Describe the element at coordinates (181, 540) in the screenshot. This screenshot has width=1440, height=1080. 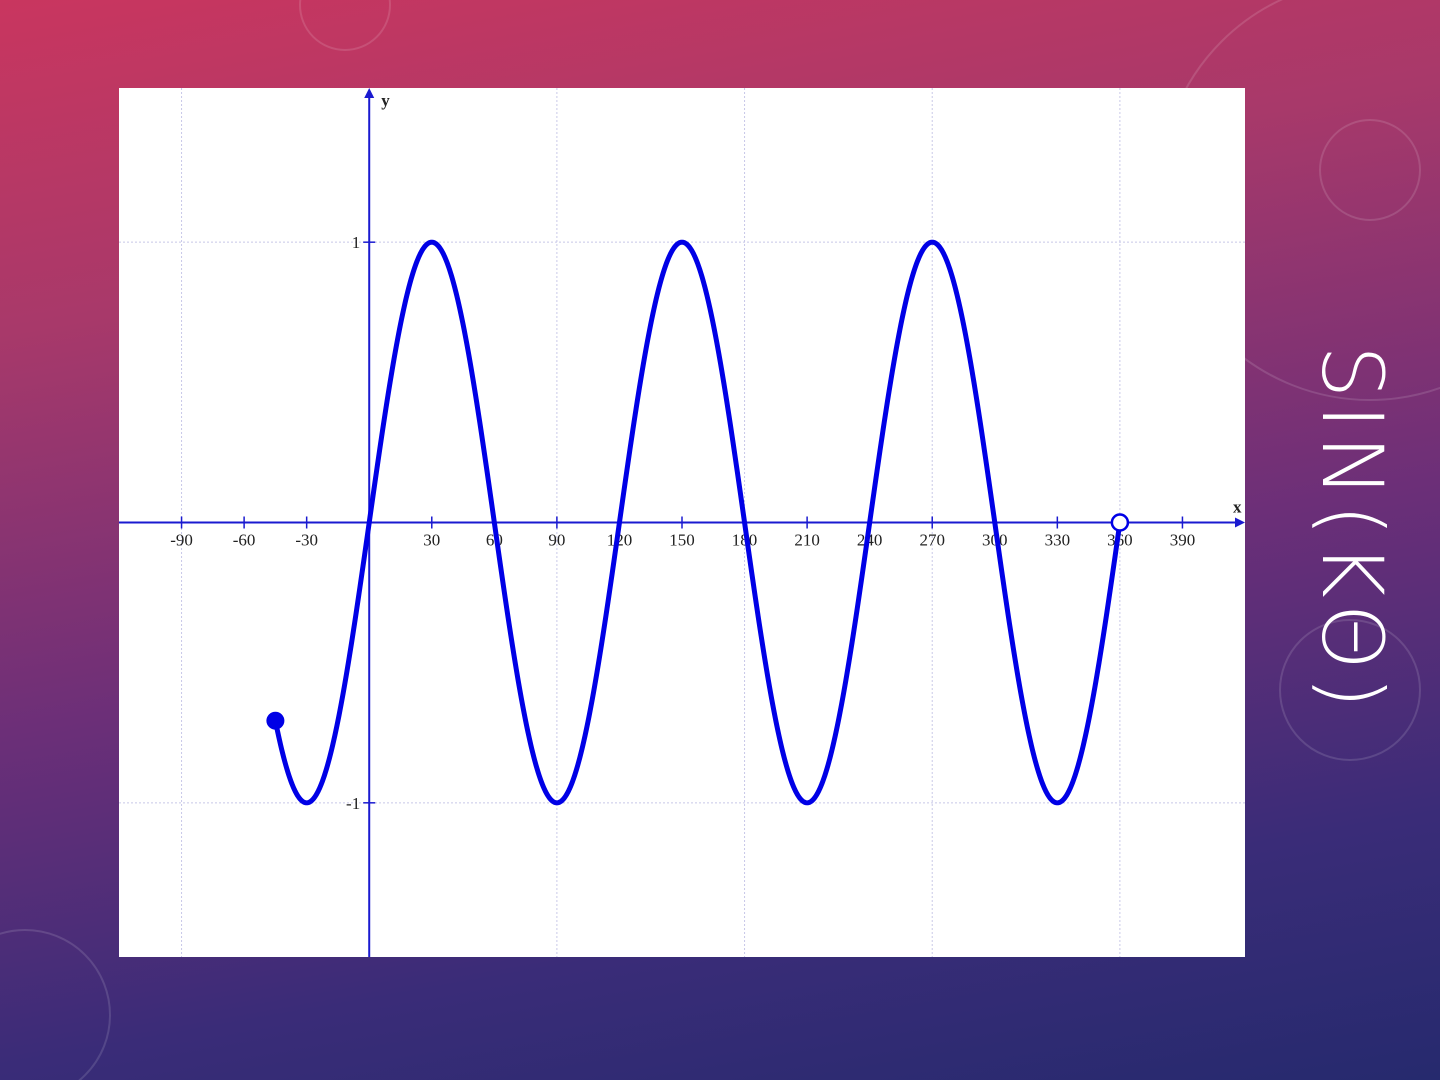
I see `x-tick-label: -90` at that location.